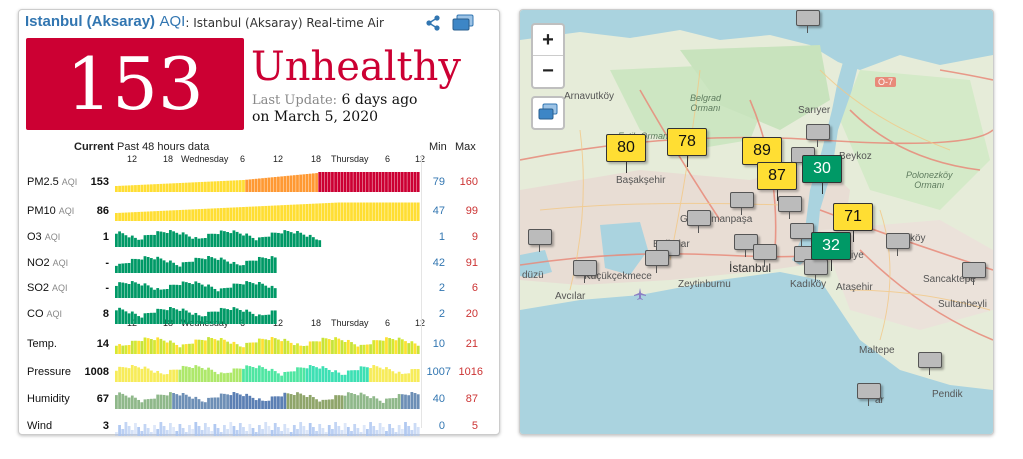 This screenshot has height=459, width=1023. What do you see at coordinates (706, 103) in the screenshot?
I see `place-belgrad-forest: Belgrad Ormanı` at bounding box center [706, 103].